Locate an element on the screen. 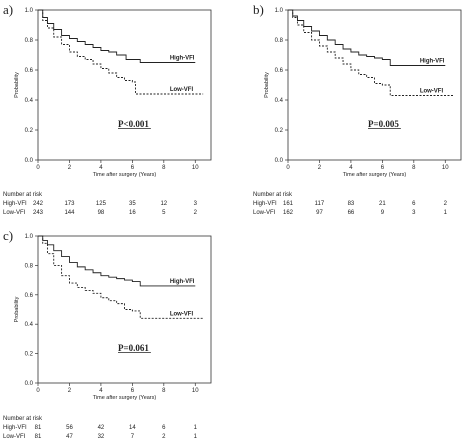 The width and height of the screenshot is (474, 445). risk-count: 161 is located at coordinates (288, 204).